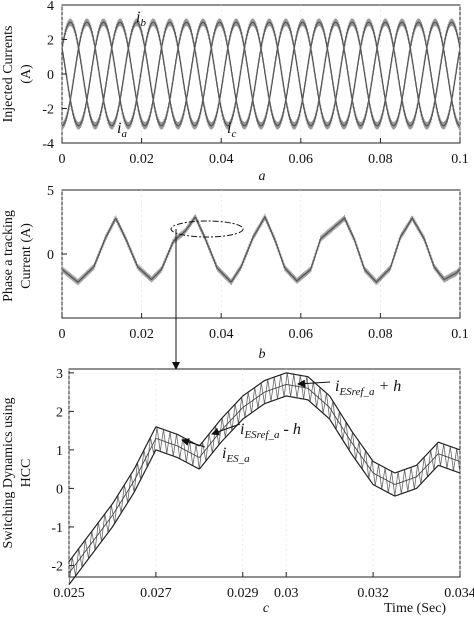 The width and height of the screenshot is (474, 620). Describe the element at coordinates (286, 593) in the screenshot. I see `c-xtick-label-3: 0.03` at that location.